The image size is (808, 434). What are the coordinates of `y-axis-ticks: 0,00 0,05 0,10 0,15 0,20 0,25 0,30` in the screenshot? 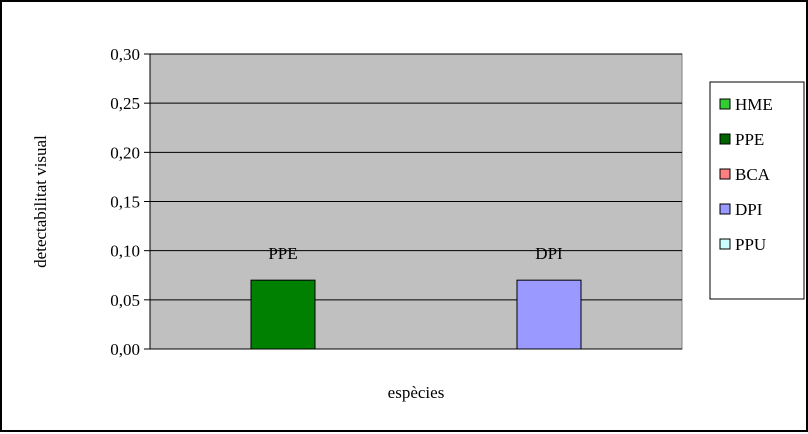 It's located at (130, 202).